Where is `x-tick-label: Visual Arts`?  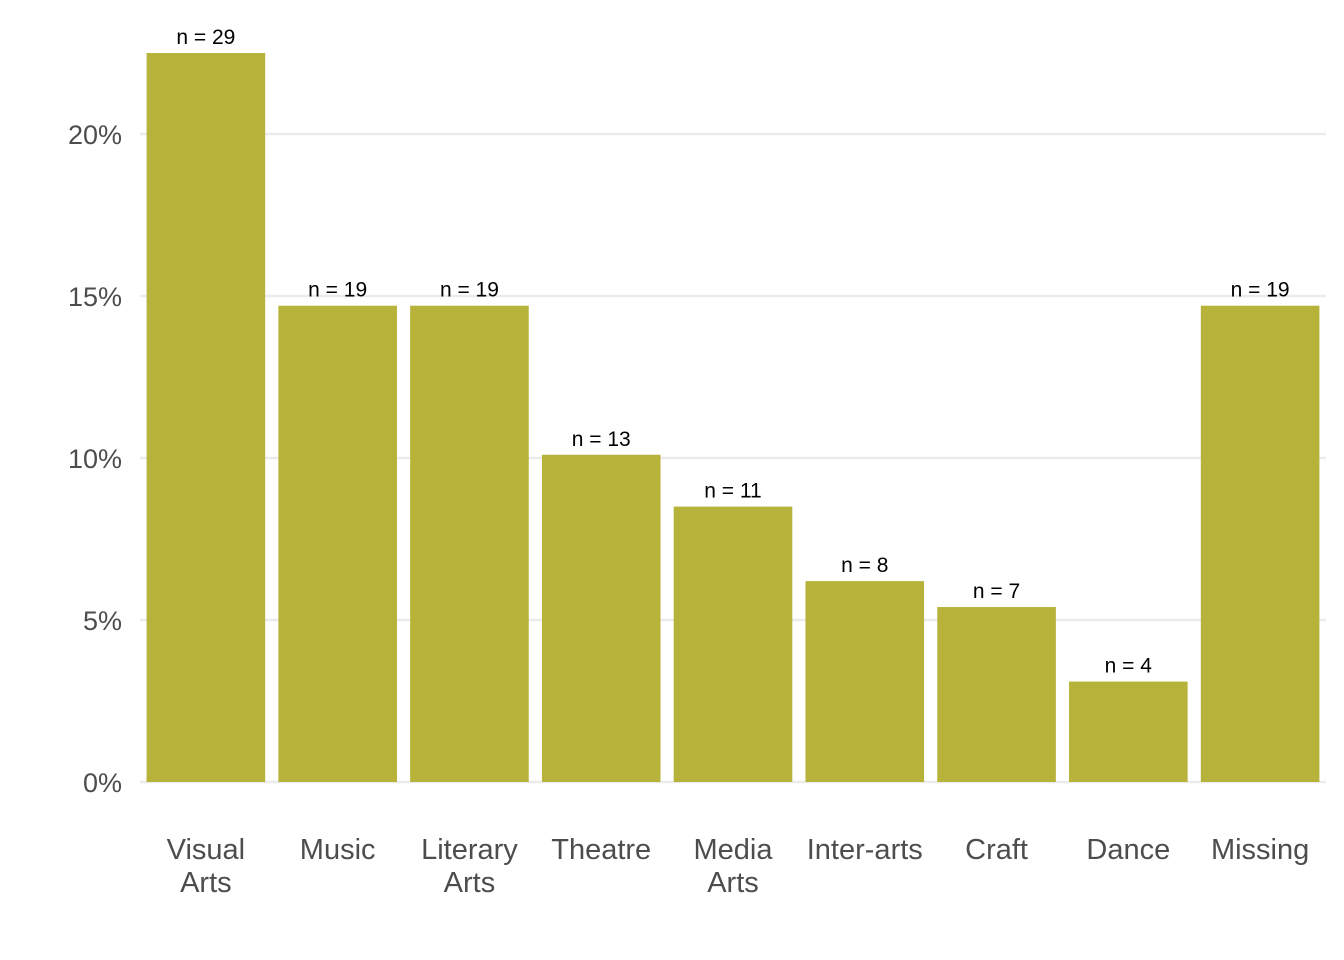
x-tick-label: Visual Arts is located at coordinates (206, 866).